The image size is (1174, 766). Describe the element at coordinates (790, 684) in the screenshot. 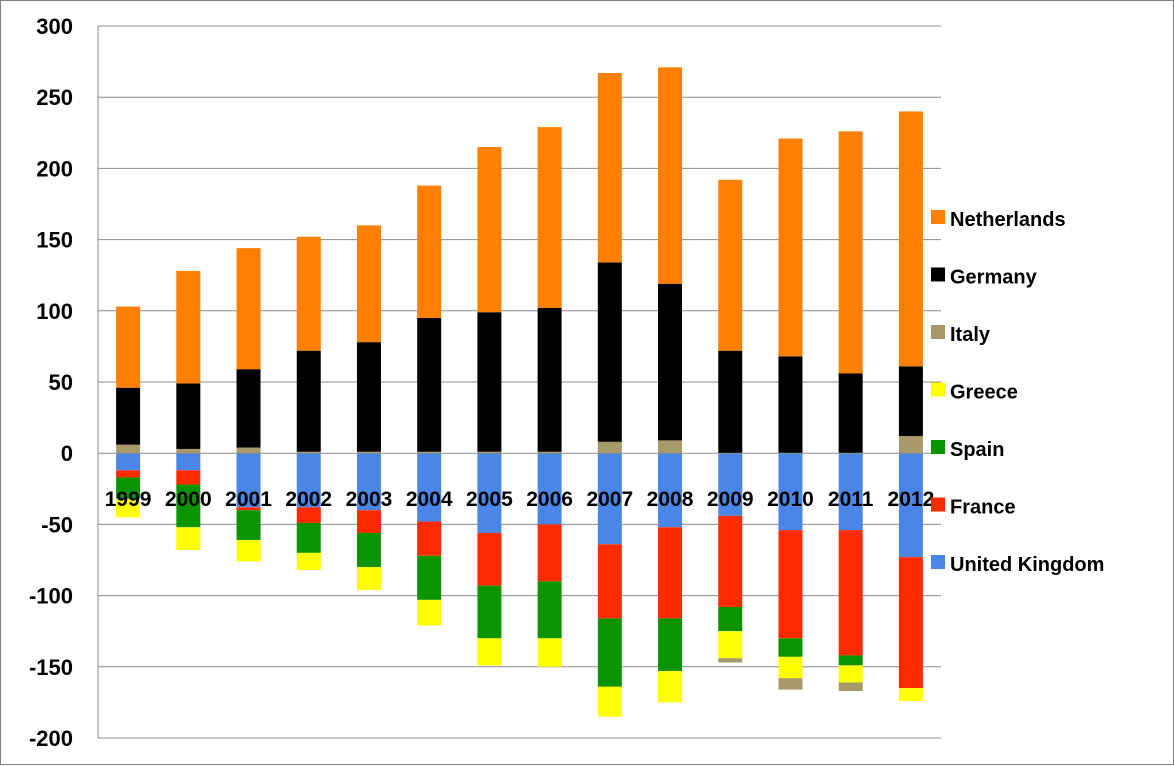

I see `bar-italy-2010` at that location.